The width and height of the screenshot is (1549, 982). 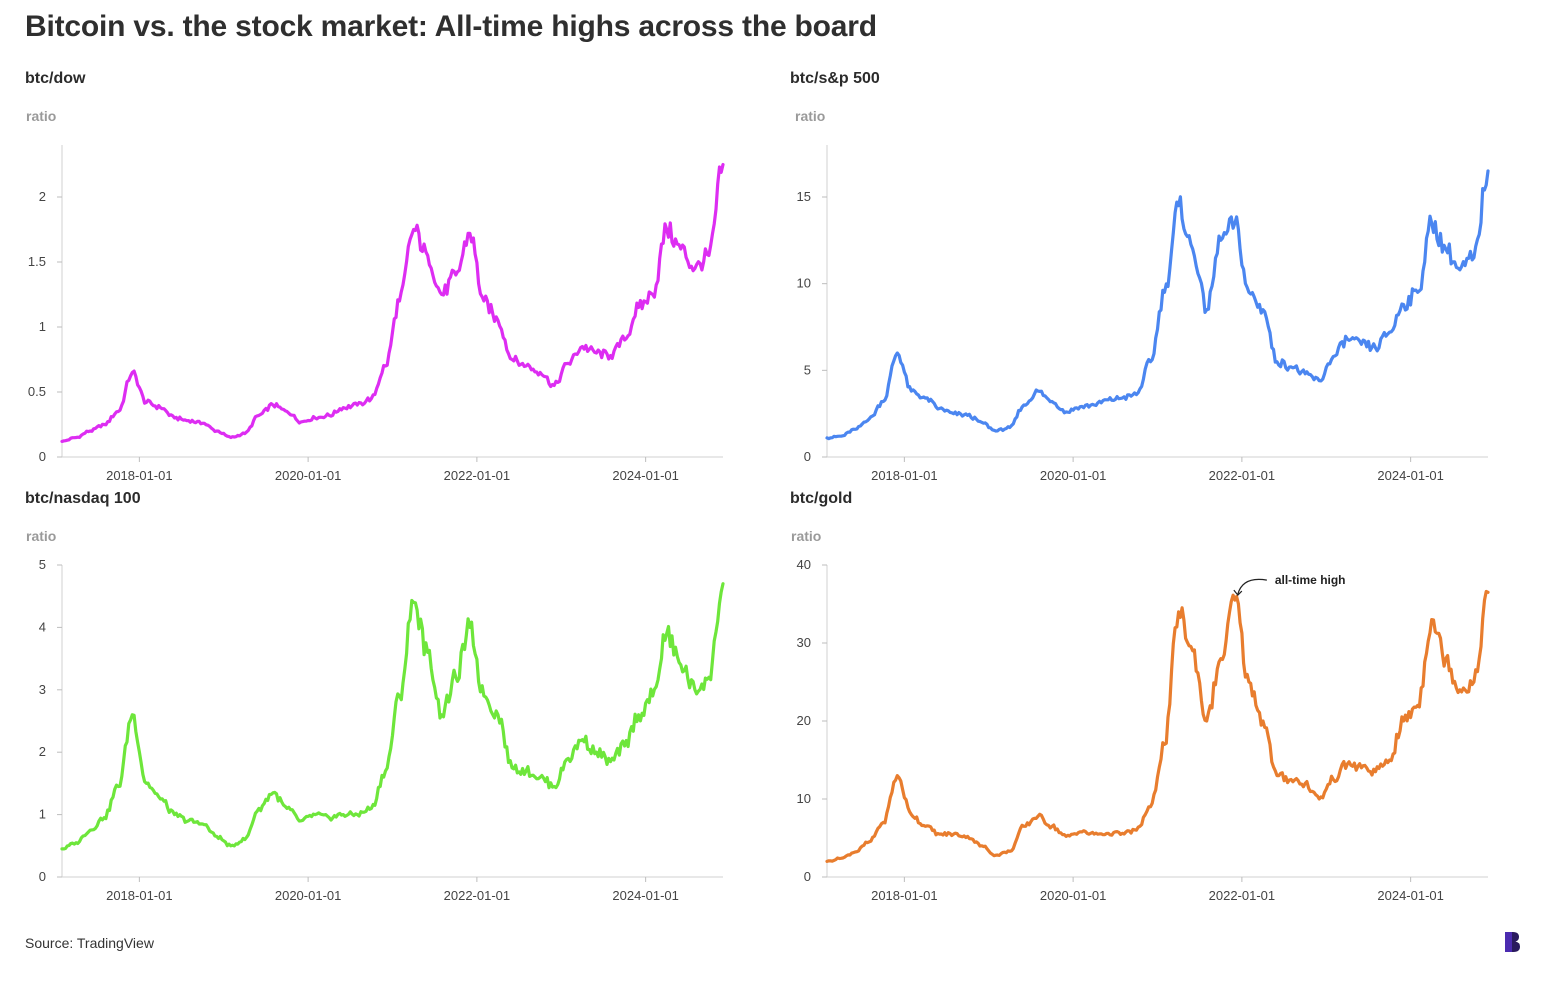 I want to click on annotation-label: all-time high, so click(x=1310, y=580).